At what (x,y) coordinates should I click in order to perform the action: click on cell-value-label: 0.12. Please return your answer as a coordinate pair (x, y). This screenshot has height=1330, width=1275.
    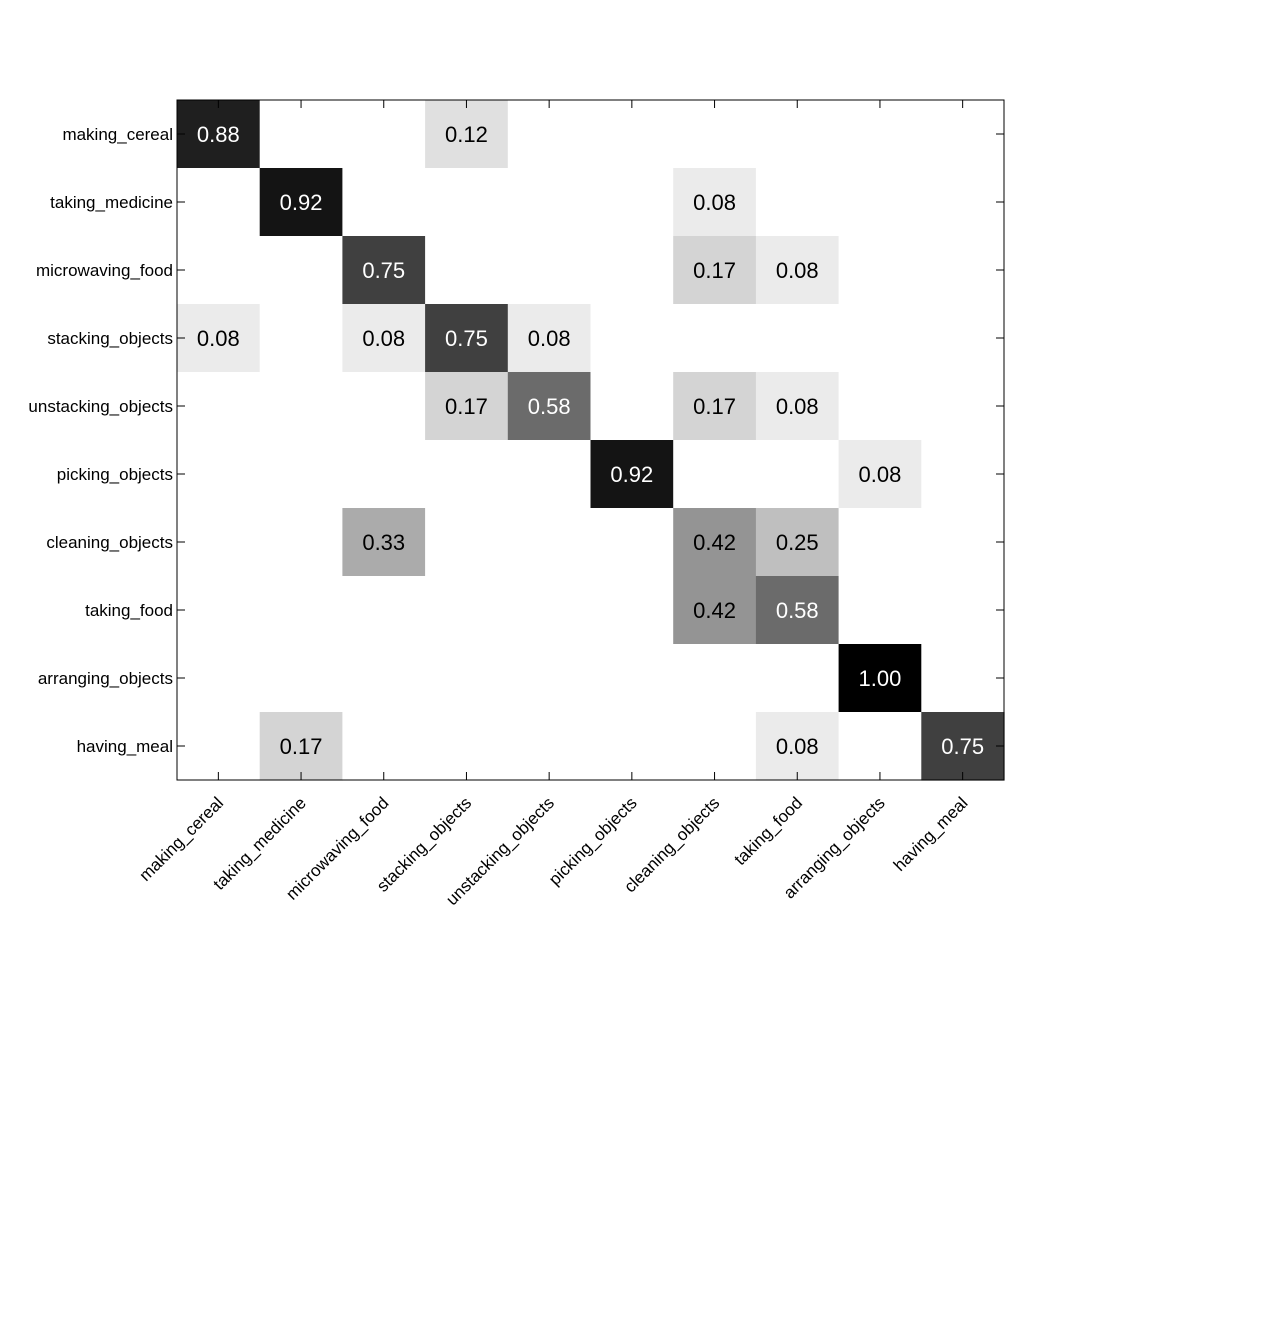
    Looking at the image, I should click on (466, 134).